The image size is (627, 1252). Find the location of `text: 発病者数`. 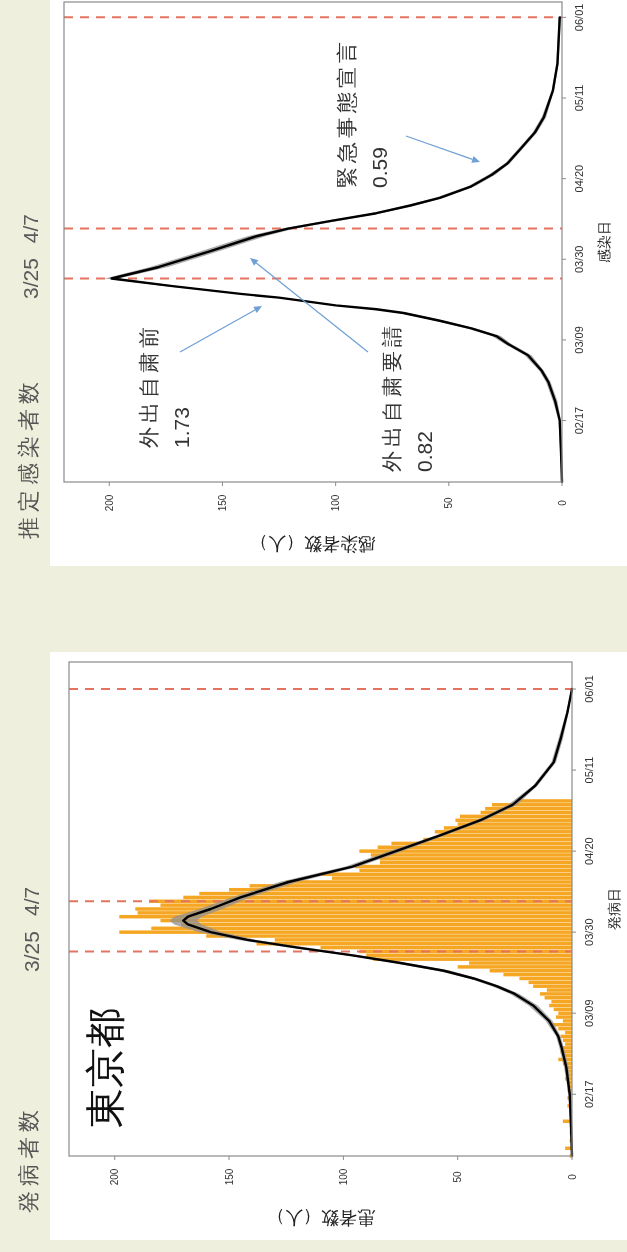

text: 発病者数 is located at coordinates (28, 1159).